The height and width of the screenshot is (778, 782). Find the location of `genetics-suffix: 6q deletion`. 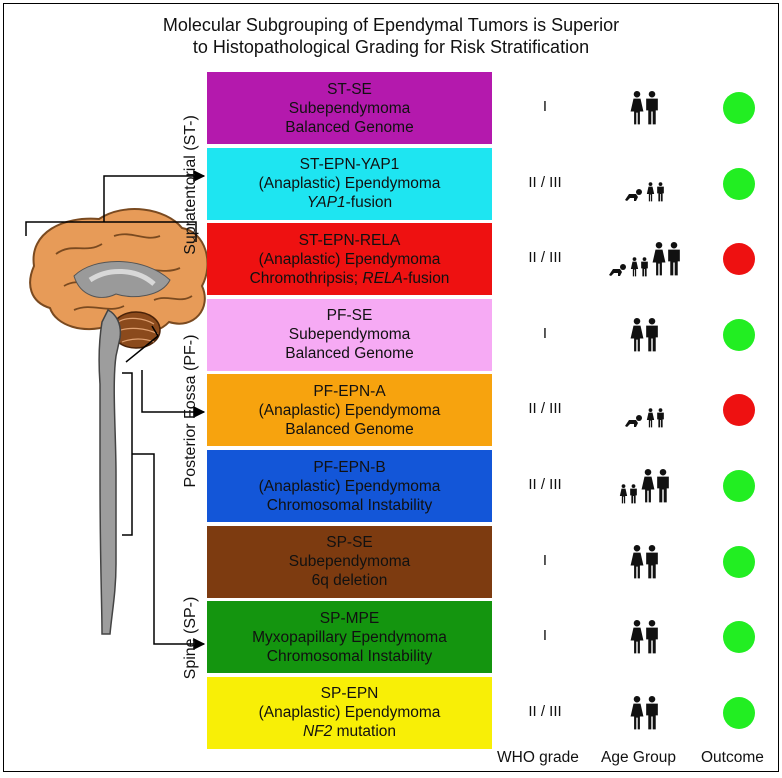

genetics-suffix: 6q deletion is located at coordinates (349, 581).